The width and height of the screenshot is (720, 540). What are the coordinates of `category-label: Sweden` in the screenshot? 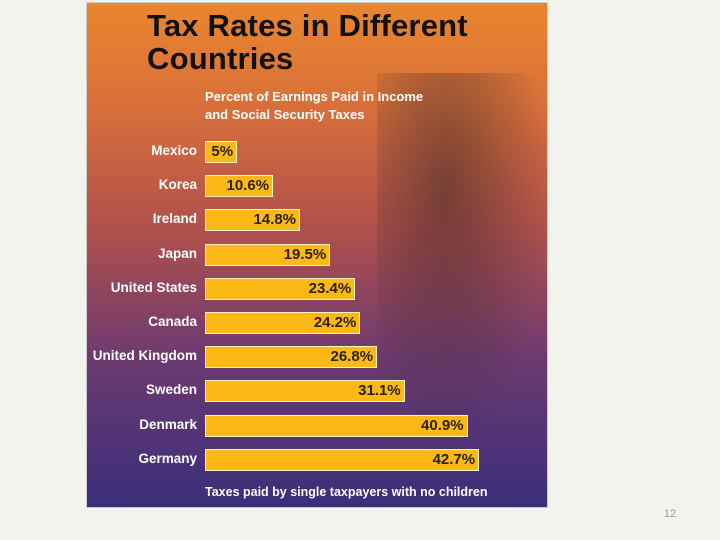 It's located at (171, 390).